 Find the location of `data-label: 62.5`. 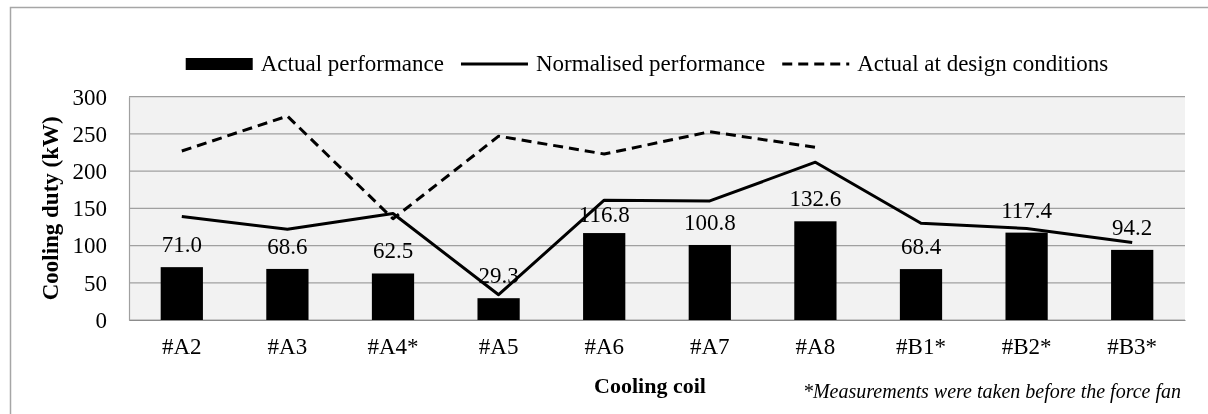

data-label: 62.5 is located at coordinates (393, 251).